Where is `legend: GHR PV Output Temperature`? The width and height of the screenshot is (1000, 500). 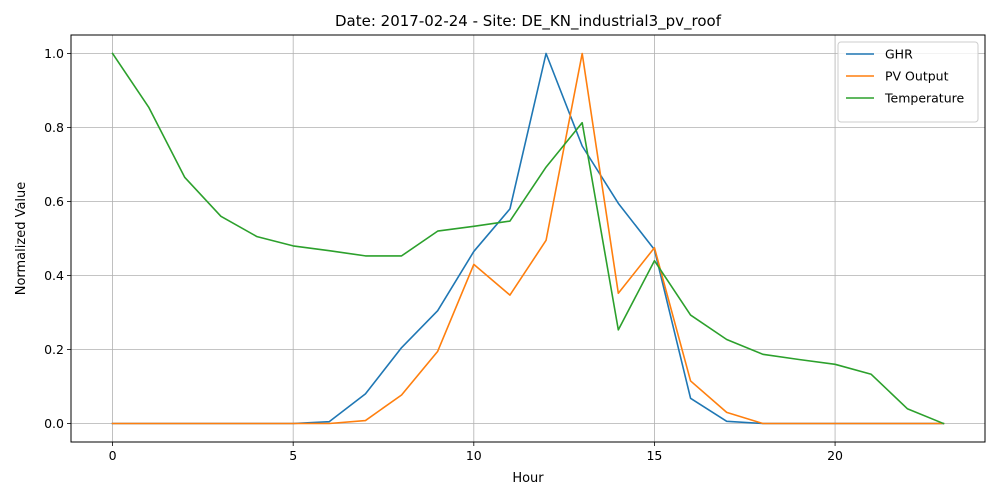
legend: GHR PV Output Temperature is located at coordinates (908, 82).